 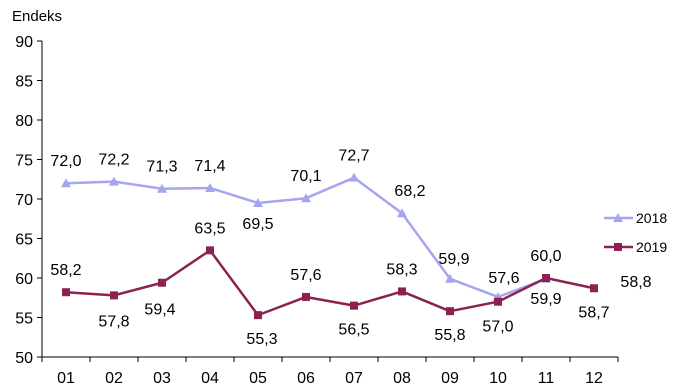 I want to click on data-label-2019: 60,0, so click(x=545, y=256).